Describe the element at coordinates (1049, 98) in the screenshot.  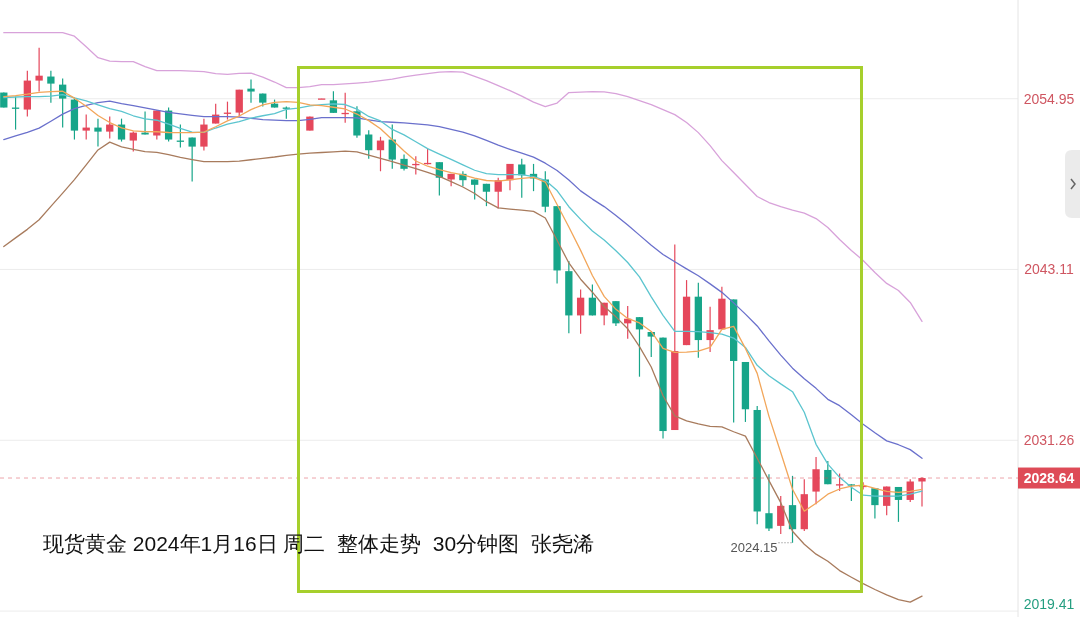
I see `y-tick-label: 2054.95` at that location.